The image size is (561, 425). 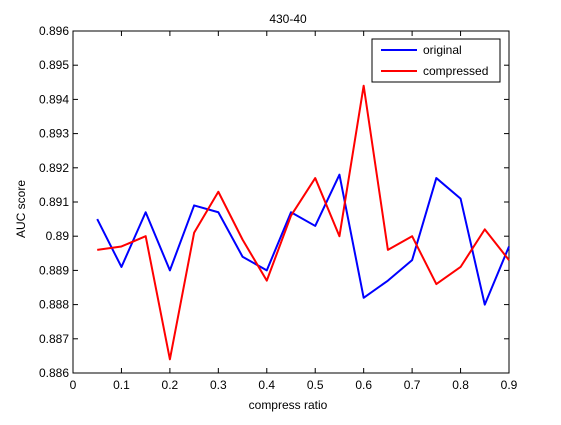 What do you see at coordinates (266, 385) in the screenshot?
I see `x-tick-label: 0.4` at bounding box center [266, 385].